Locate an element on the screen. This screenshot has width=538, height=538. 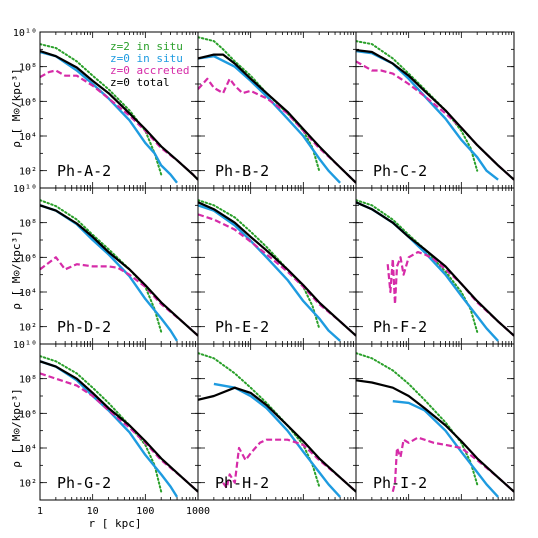
panel-4: Ph-D-2 10² 10⁴ 10⁶ 10⁸ 10¹⁰ is located at coordinates (106, 264).